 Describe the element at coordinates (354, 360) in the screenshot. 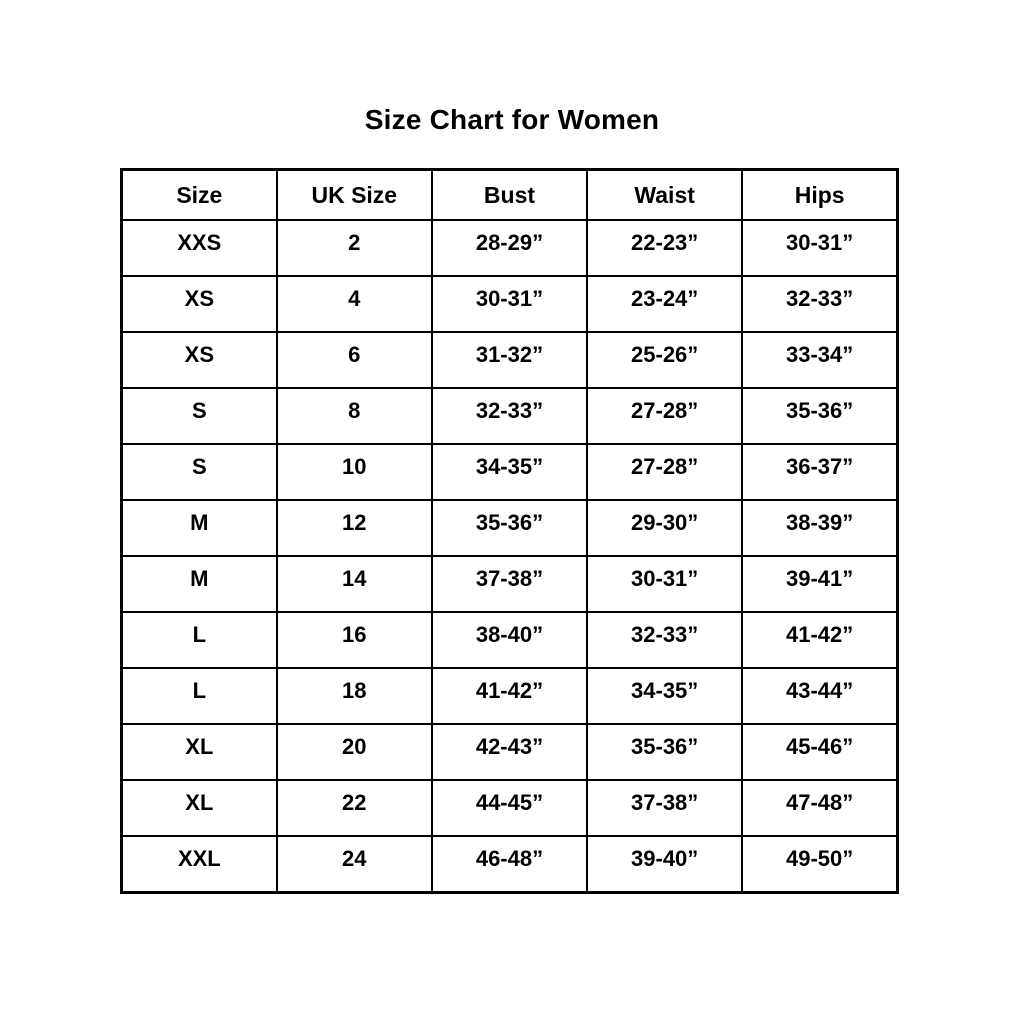

I see `table-cell: 6` at that location.